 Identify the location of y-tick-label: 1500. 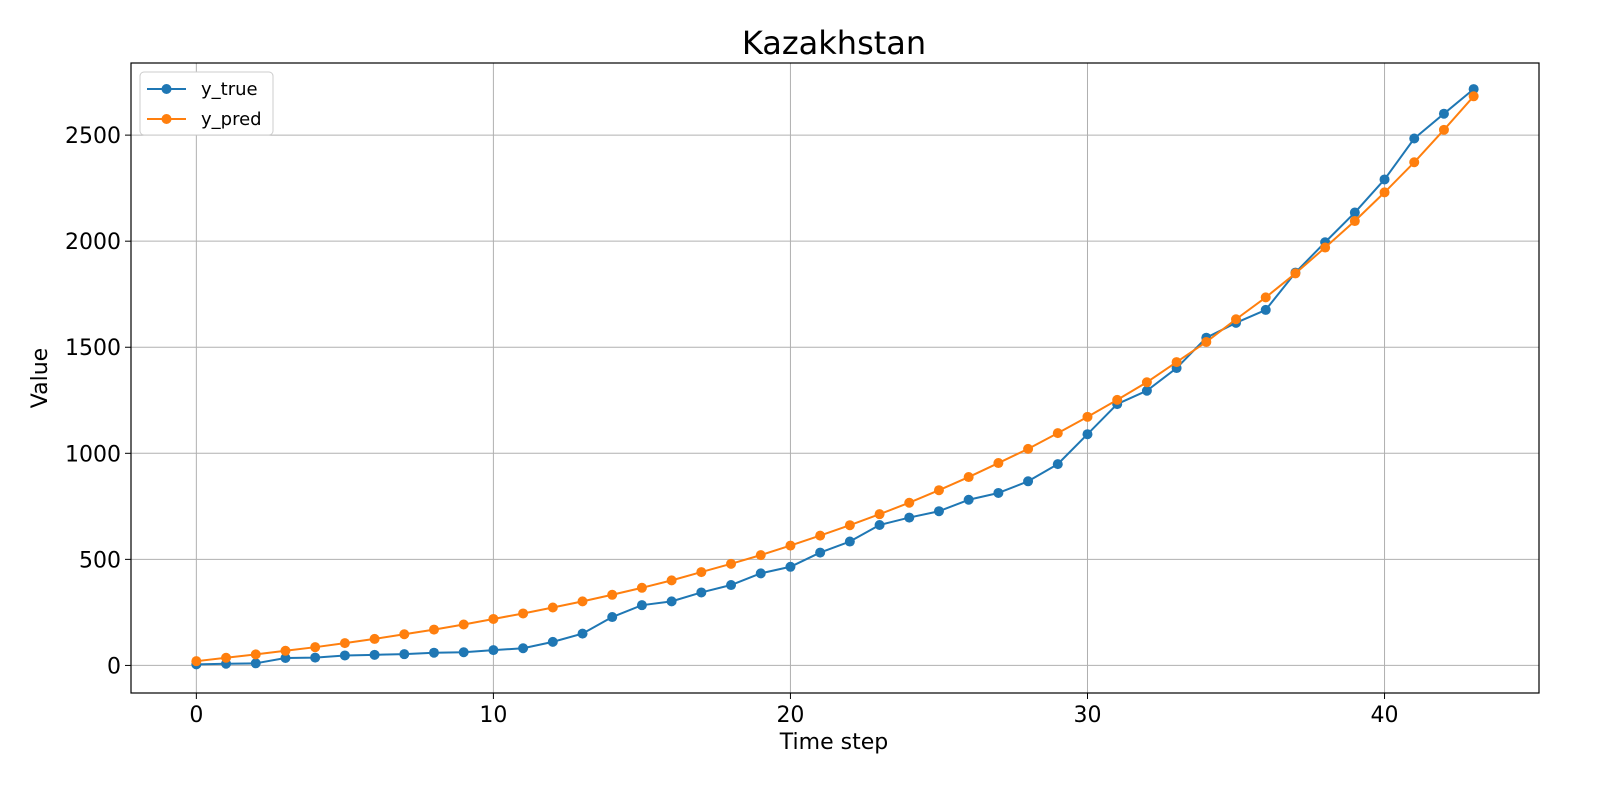
(93, 348).